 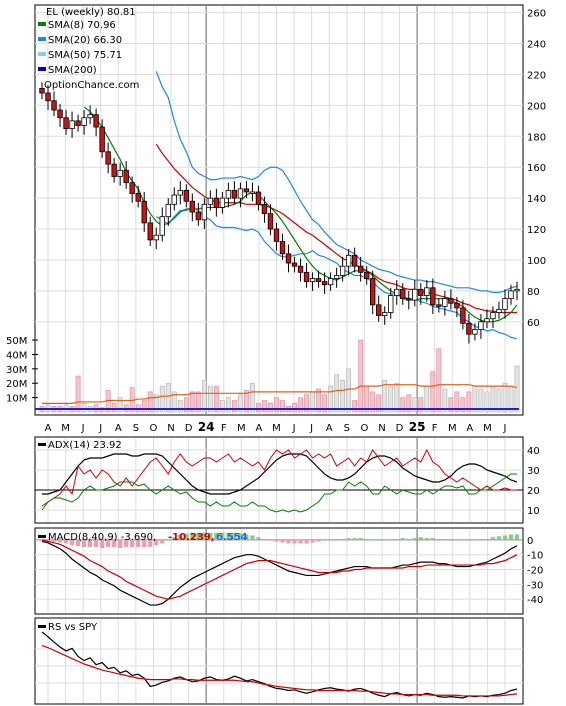 I want to click on rs-title: RS vs SPY, so click(x=73, y=627).